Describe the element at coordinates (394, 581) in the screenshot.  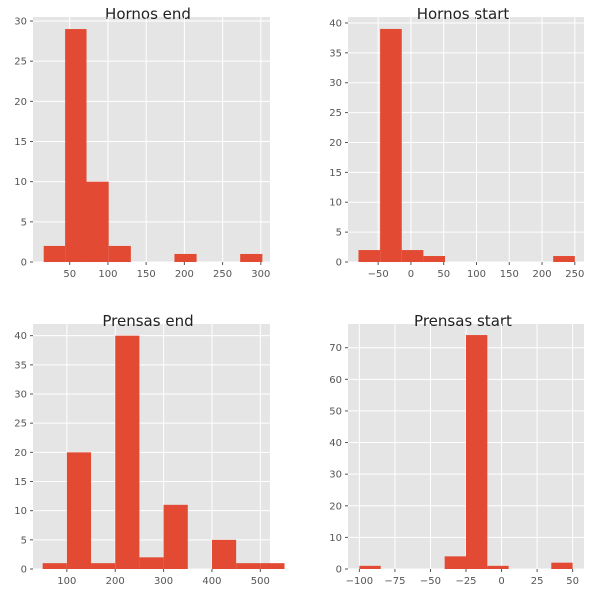
I see `x-tick-label: −75` at that location.